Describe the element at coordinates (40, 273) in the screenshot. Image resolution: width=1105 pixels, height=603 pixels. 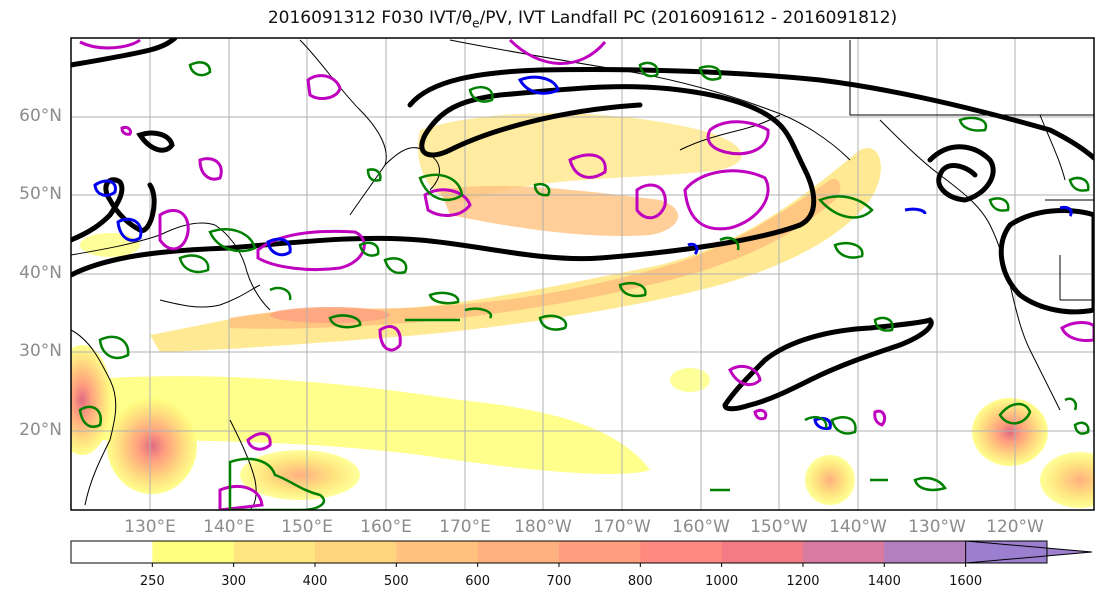
I see `lat-label-40n: 40°N` at that location.